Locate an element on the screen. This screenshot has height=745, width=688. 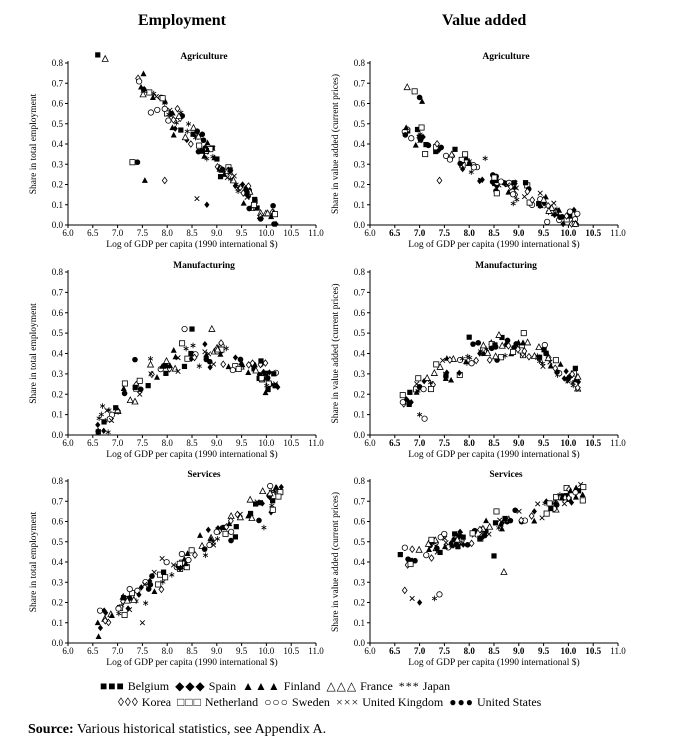
y-tick-label: 0.5 is located at coordinates (360, 333).